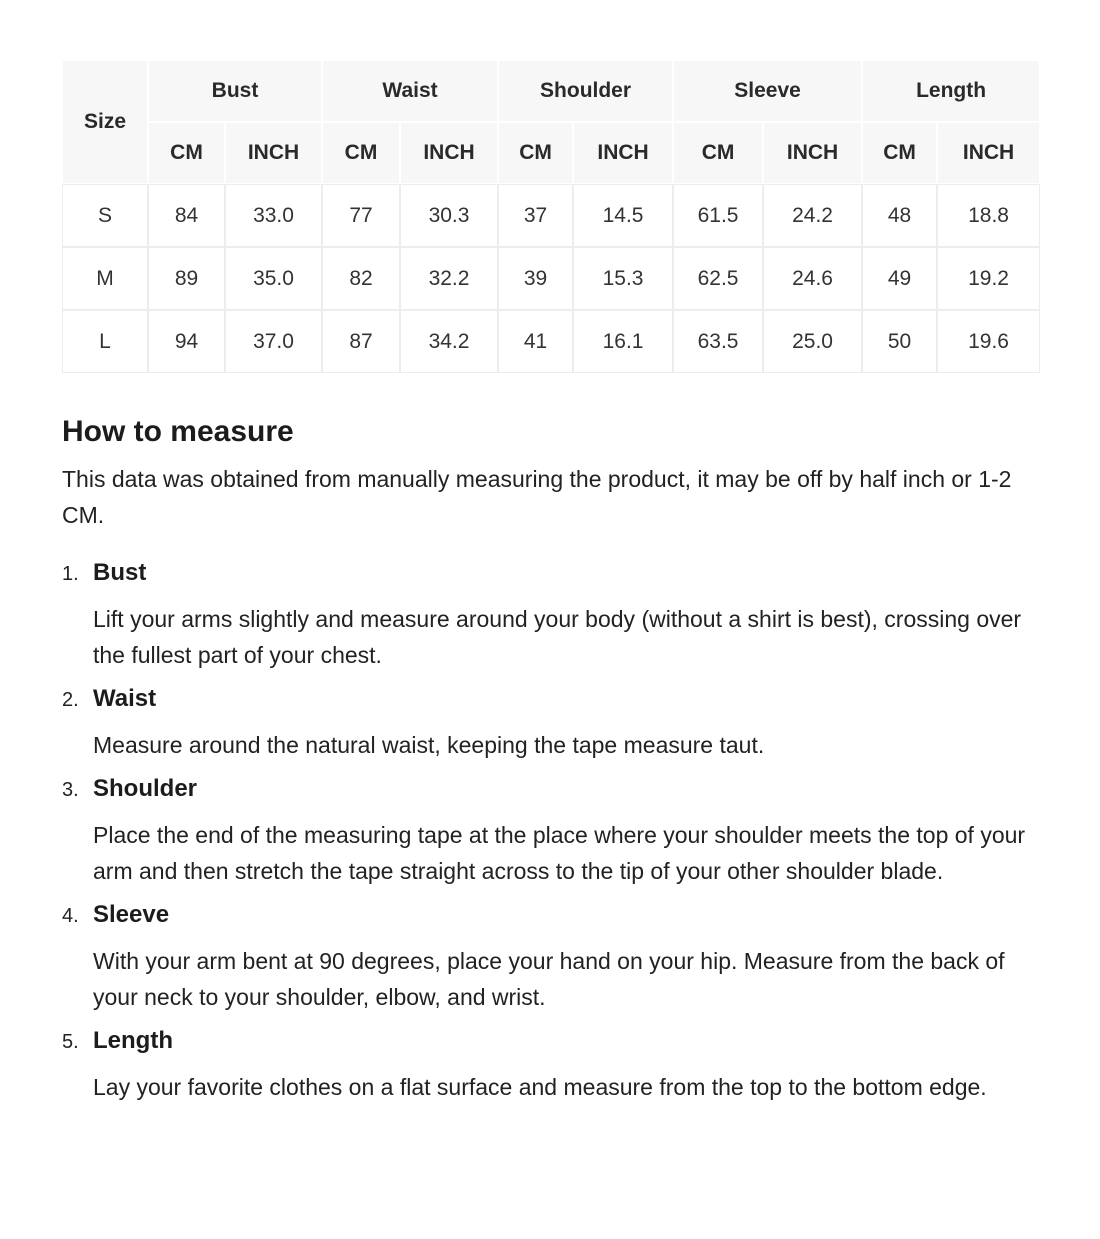 This screenshot has width=1100, height=1239. What do you see at coordinates (274, 153) in the screenshot?
I see `unit-header-bust-inch: INCH` at bounding box center [274, 153].